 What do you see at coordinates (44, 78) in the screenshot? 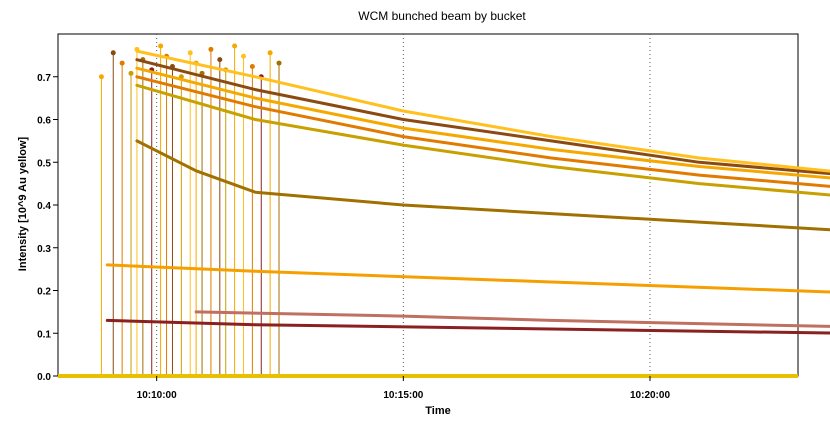
I see `y-tick-label: 0.7` at bounding box center [44, 78].